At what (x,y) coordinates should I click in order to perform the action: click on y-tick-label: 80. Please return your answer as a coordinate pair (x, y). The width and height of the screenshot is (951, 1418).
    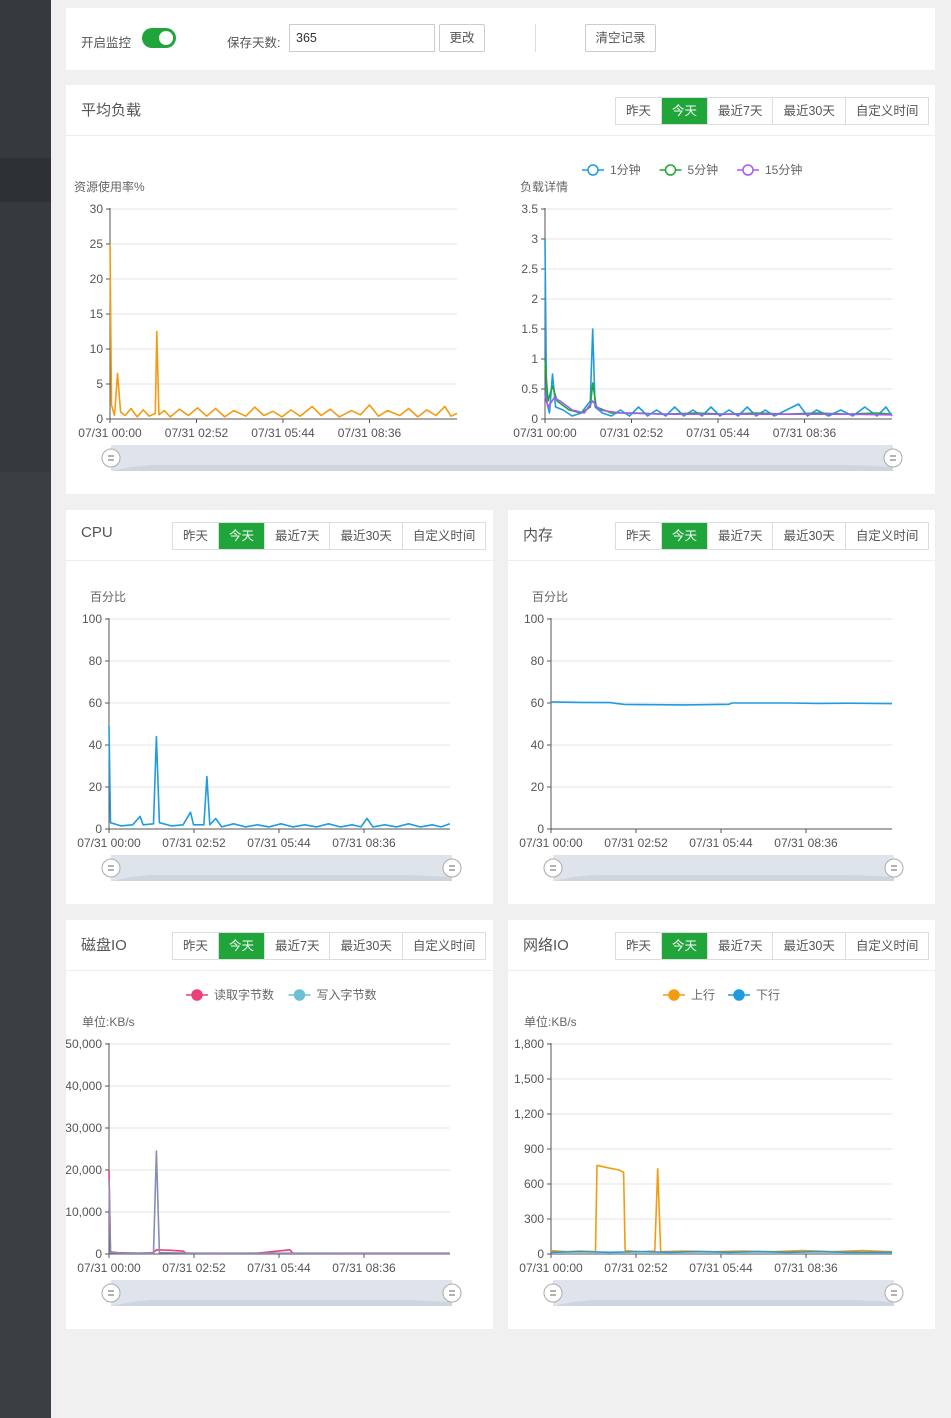
    Looking at the image, I should click on (538, 661).